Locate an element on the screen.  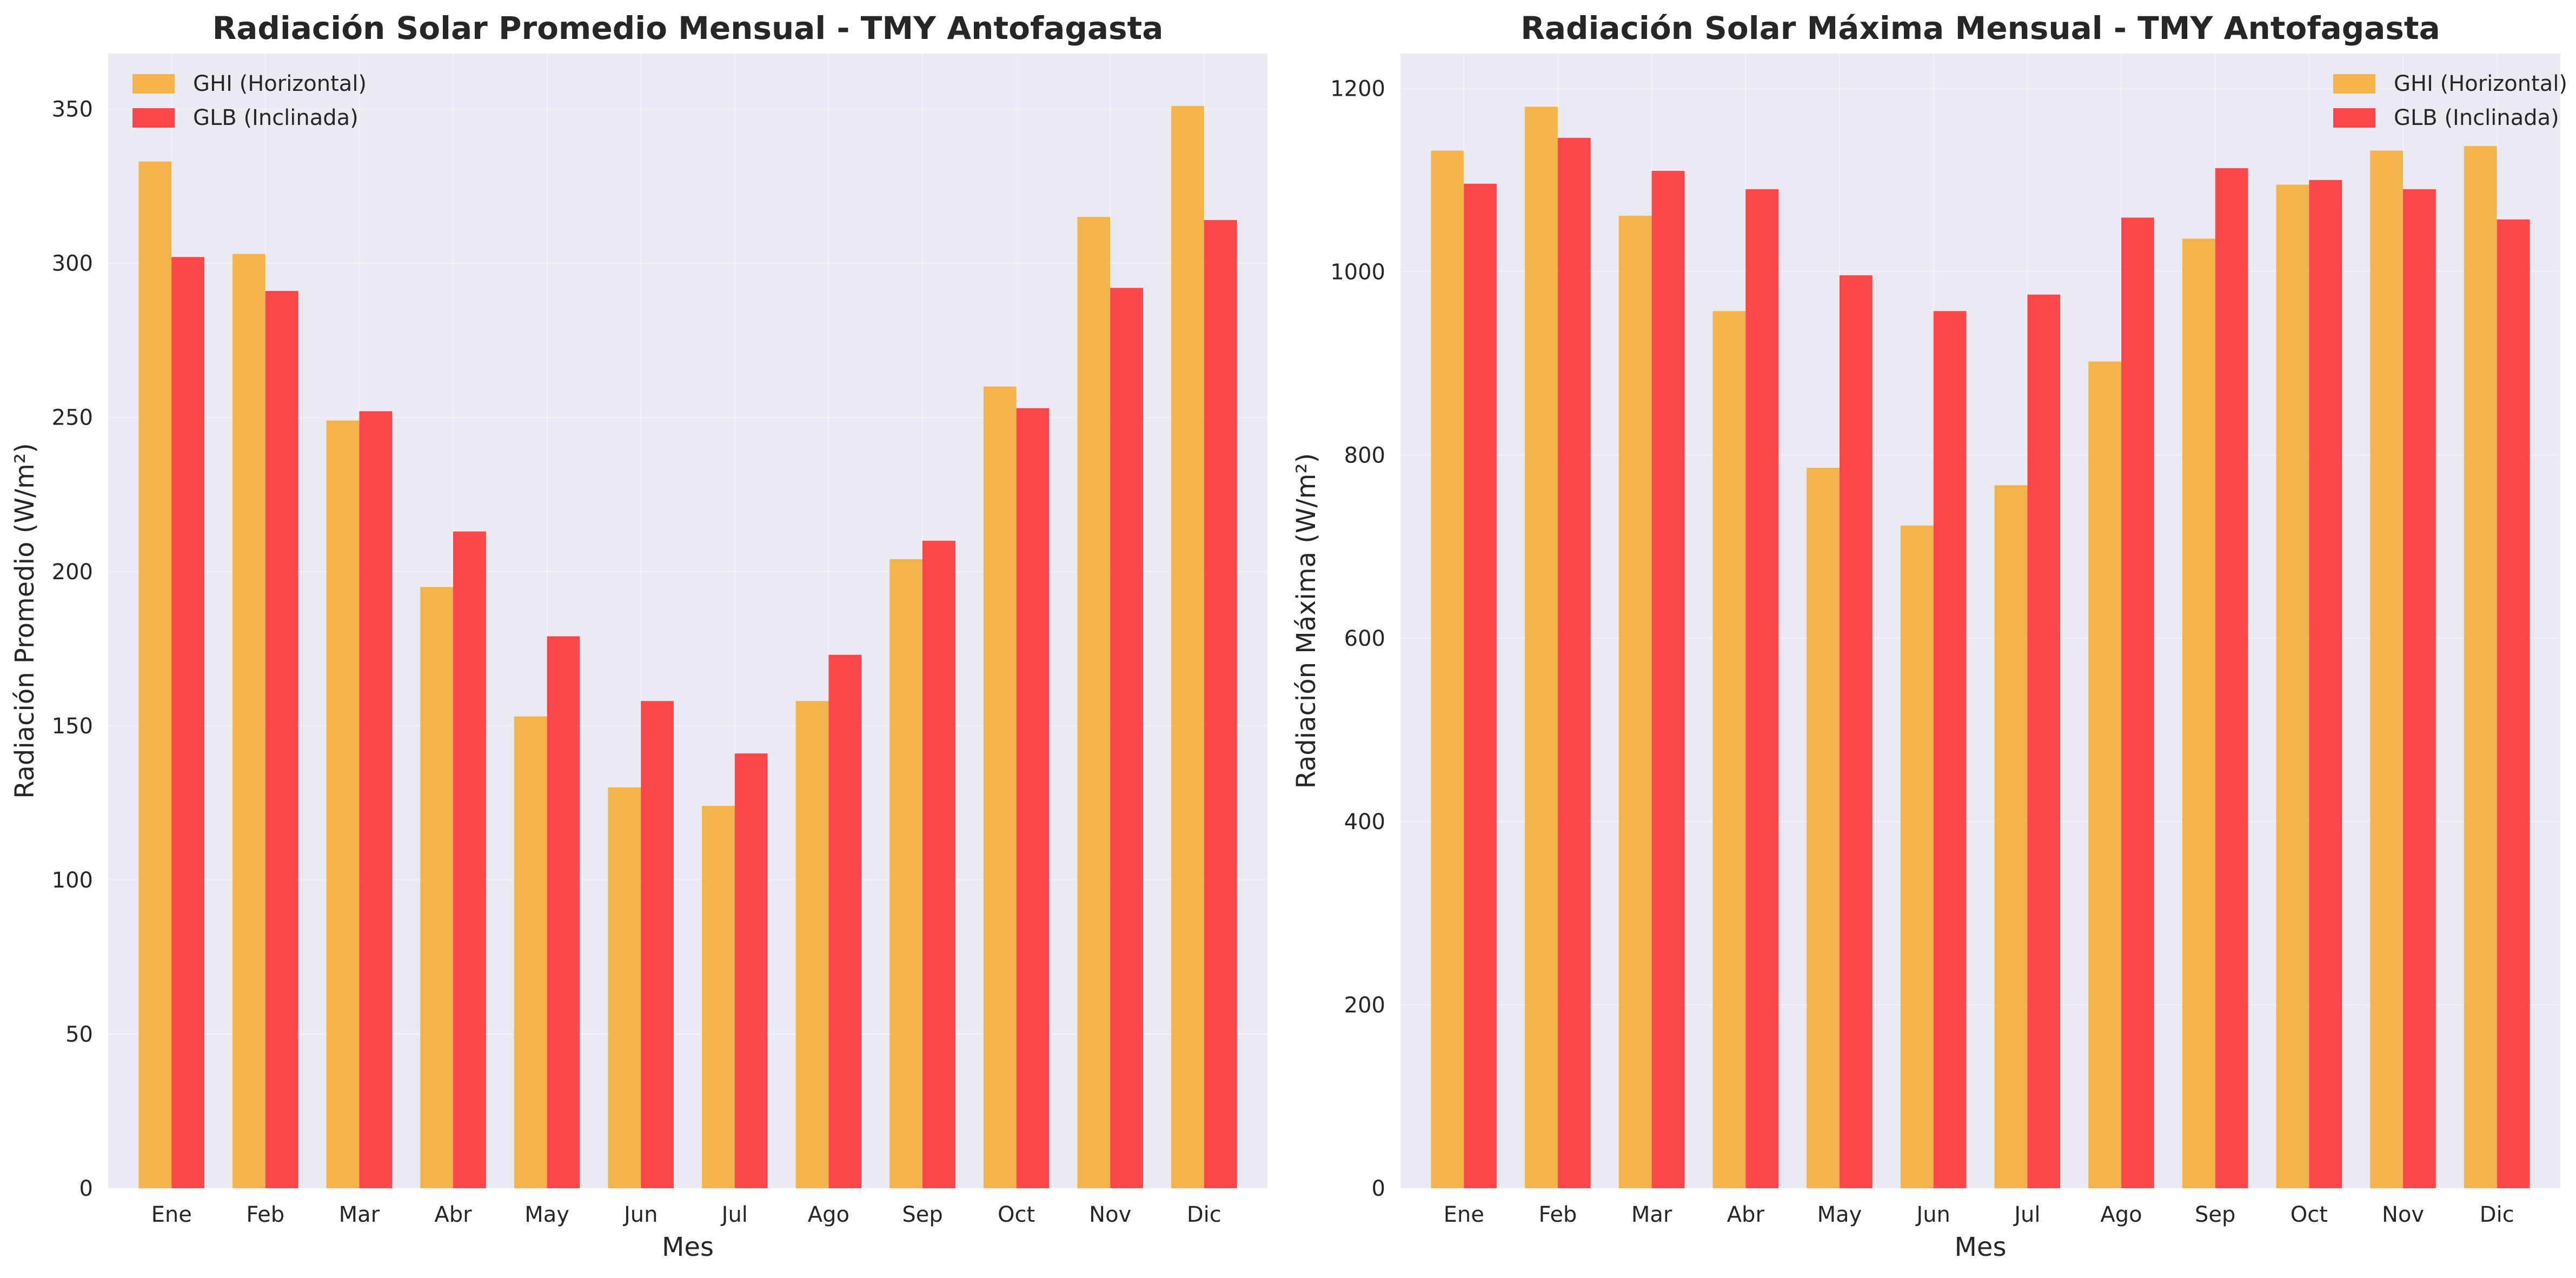
y-tick-label: 300 is located at coordinates (72, 263).